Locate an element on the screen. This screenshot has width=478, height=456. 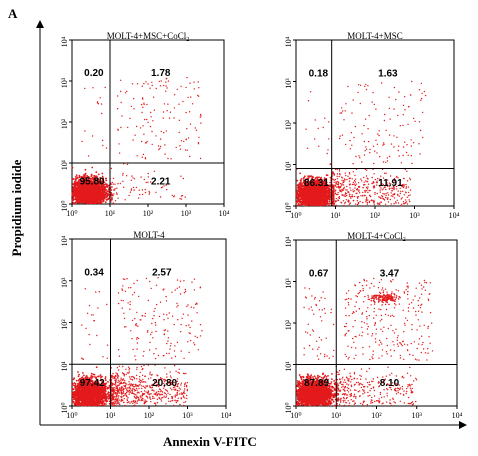
quadrant-label-lower-right: 2.21 is located at coordinates (161, 181).